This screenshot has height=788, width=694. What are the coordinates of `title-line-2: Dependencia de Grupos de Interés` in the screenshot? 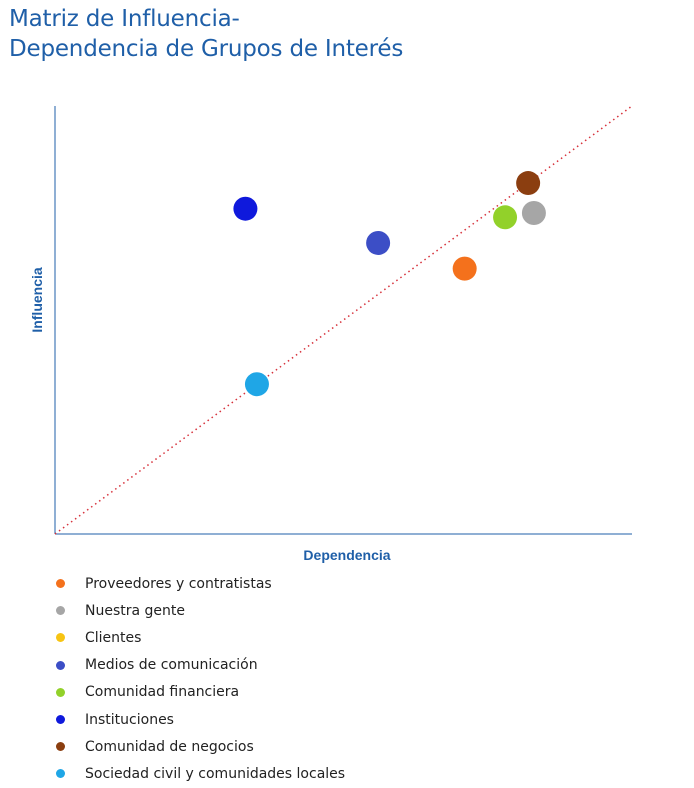 It's located at (206, 49).